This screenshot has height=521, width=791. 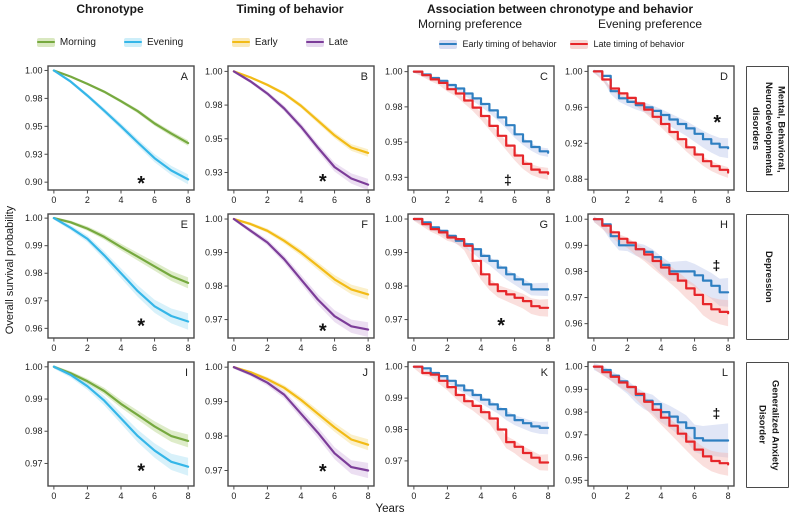 What do you see at coordinates (470, 432) in the screenshot?
I see `panel-K: 1.00 0.99 0.98 0.97 0 2 4 6 8 K` at bounding box center [470, 432].